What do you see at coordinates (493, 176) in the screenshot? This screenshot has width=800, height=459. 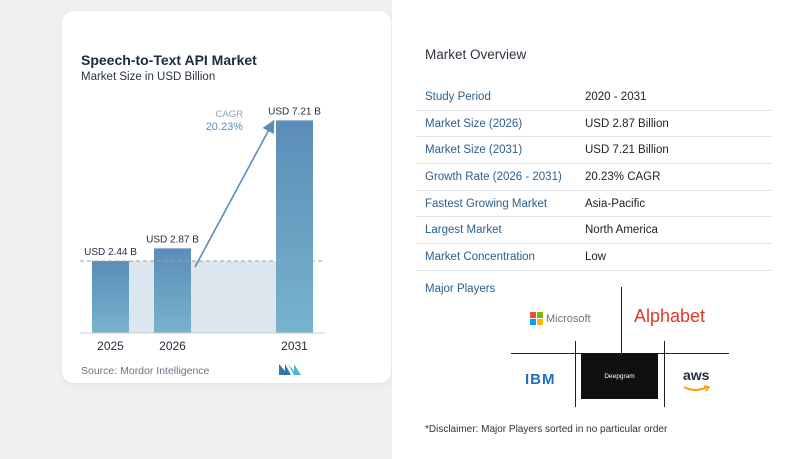 I see `overview-label: Growth Rate (2026 - 2031)` at bounding box center [493, 176].